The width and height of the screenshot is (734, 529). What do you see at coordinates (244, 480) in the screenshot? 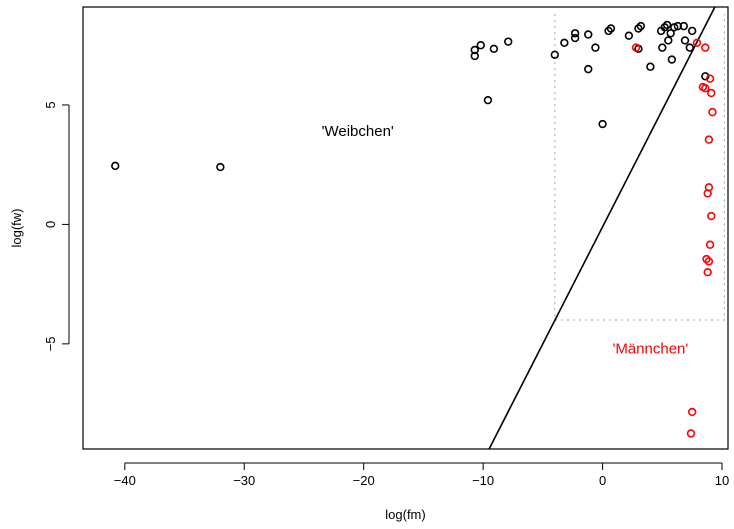
I see `x-tick-label: −30` at bounding box center [244, 480].